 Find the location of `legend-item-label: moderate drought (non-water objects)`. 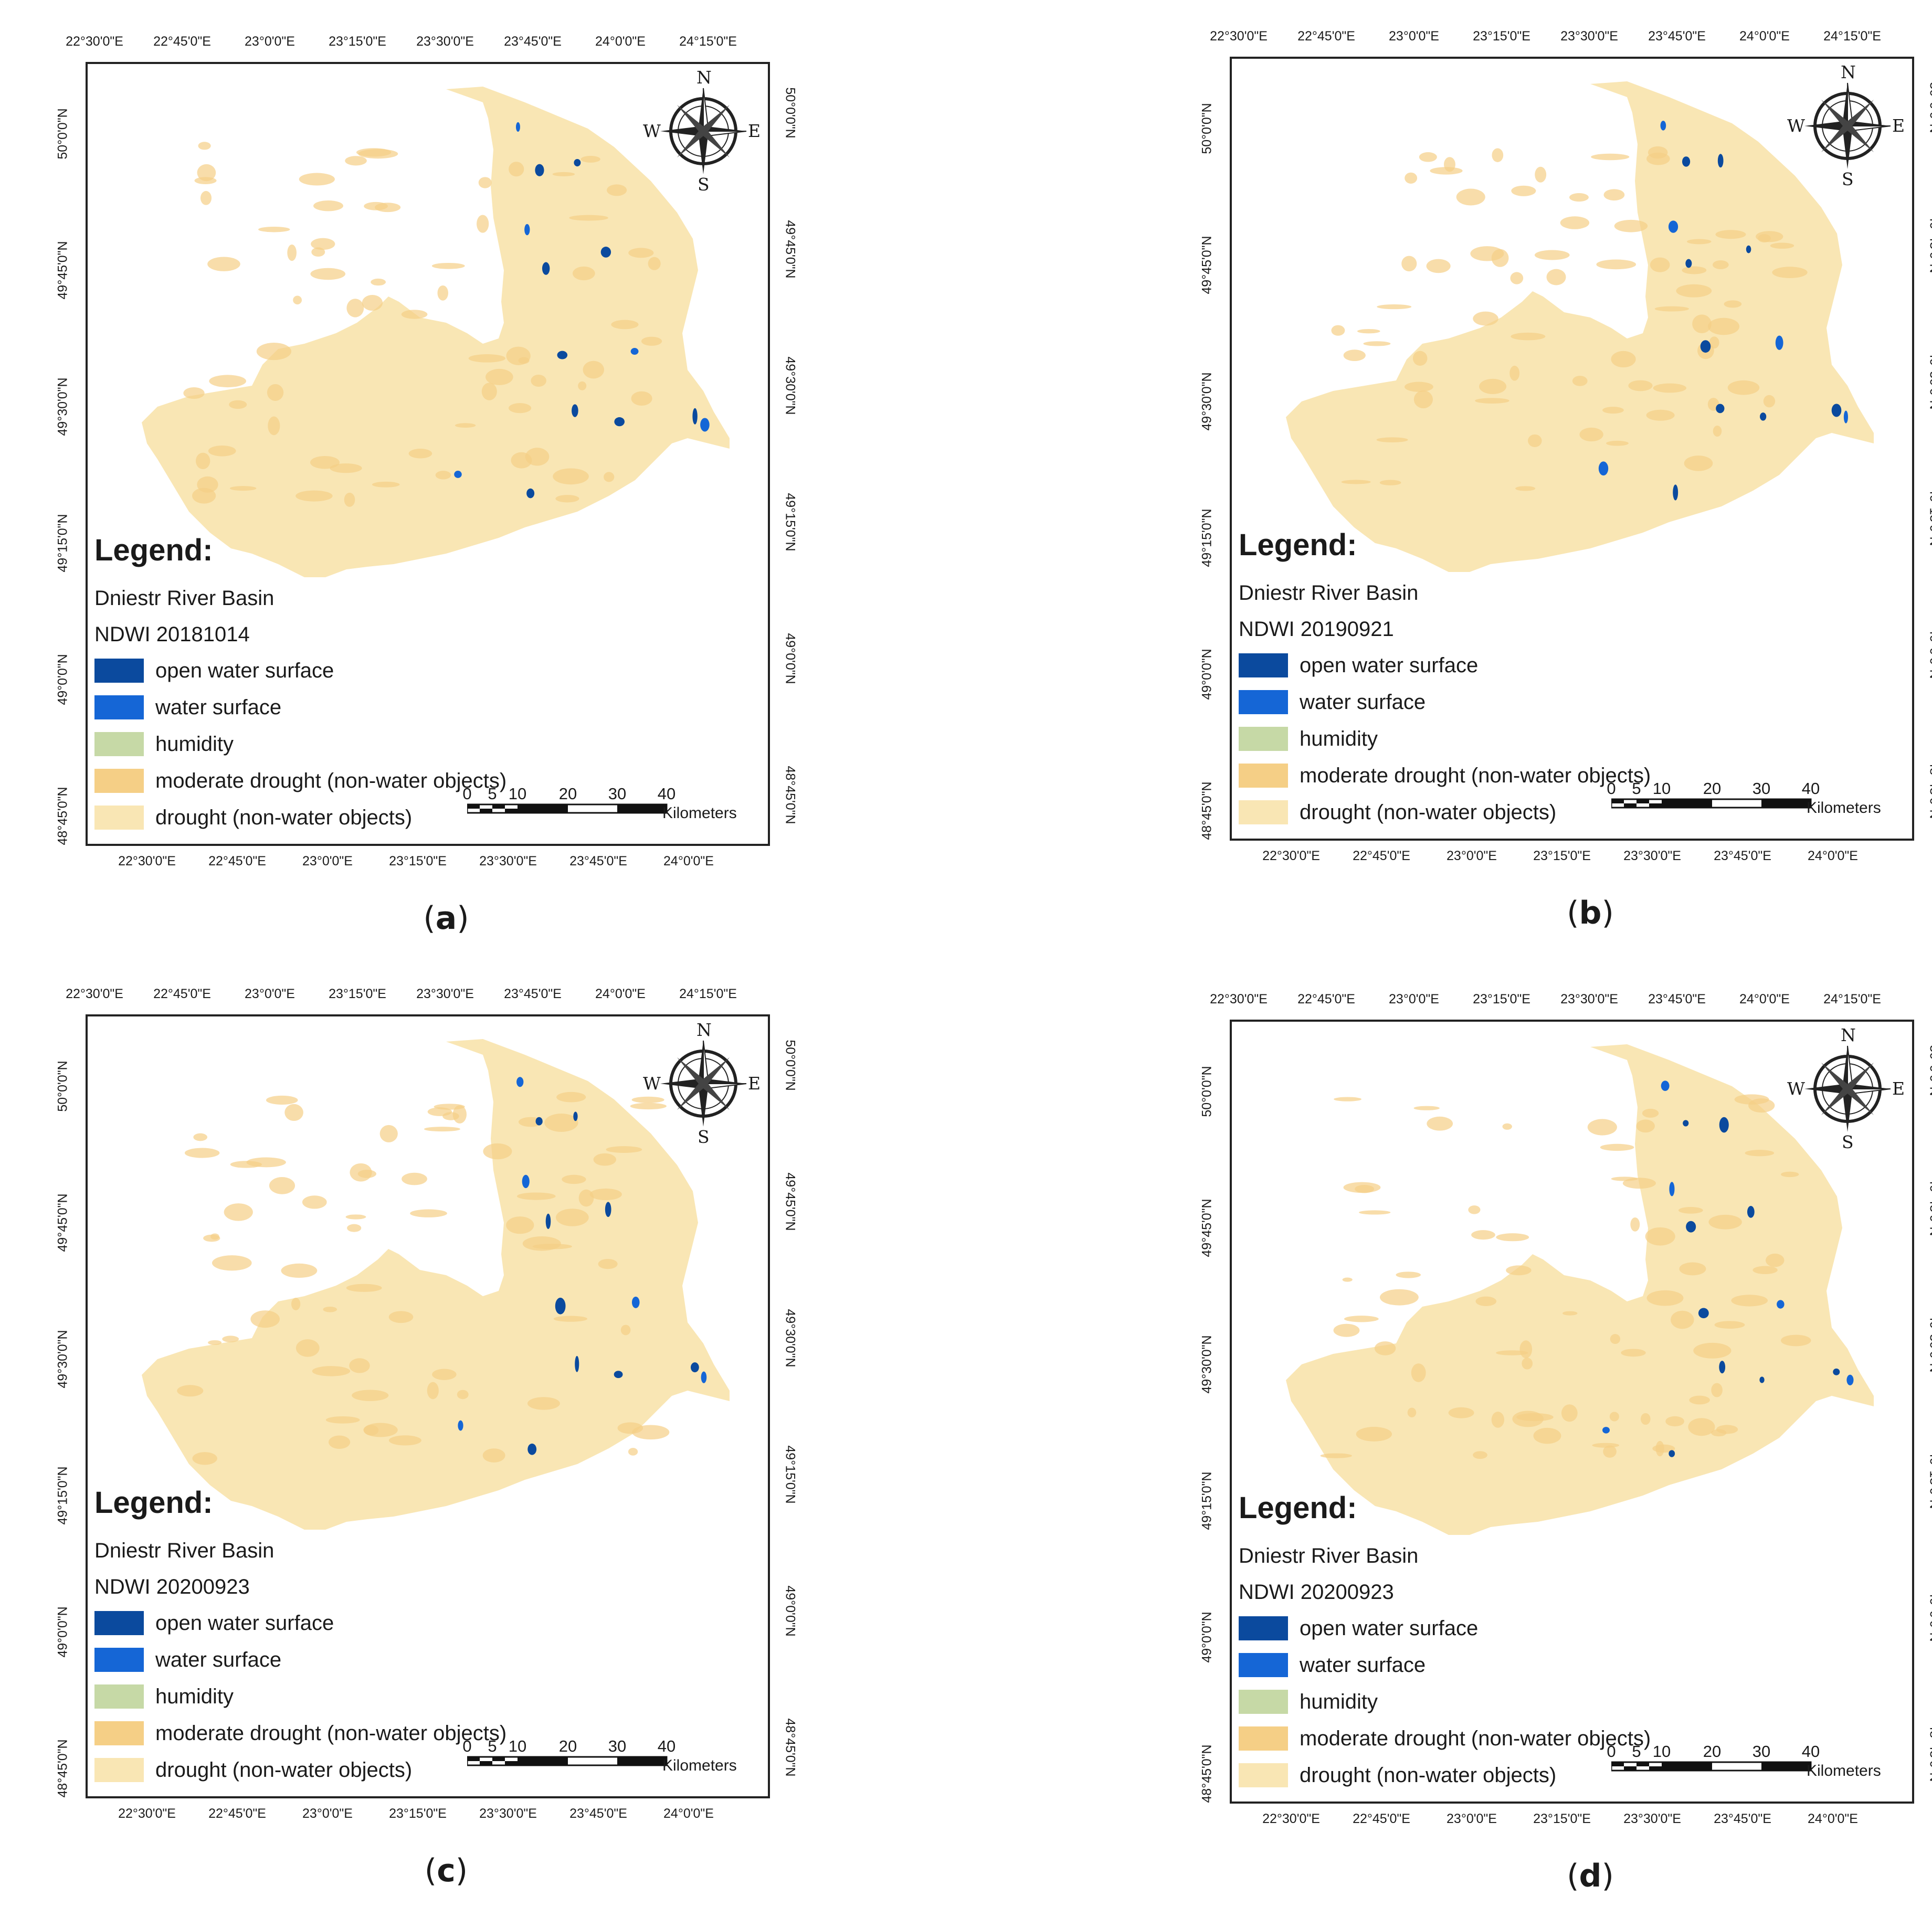

legend-item-label: moderate drought (non-water objects) is located at coordinates (1475, 1739).